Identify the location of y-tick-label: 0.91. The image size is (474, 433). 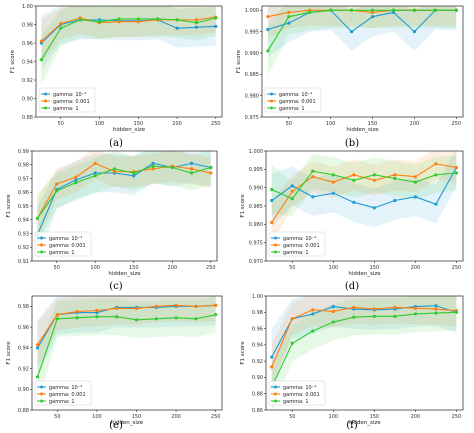
(23, 262).